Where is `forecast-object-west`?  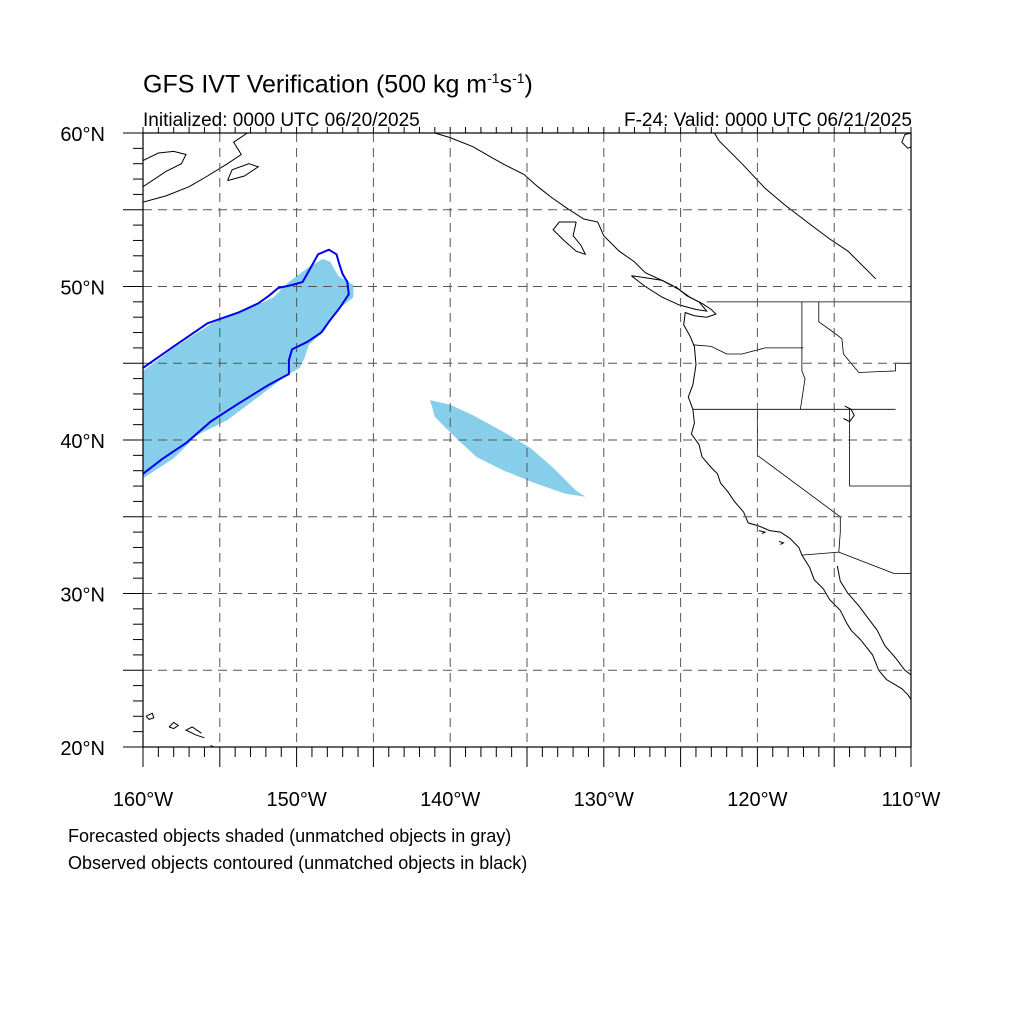 forecast-object-west is located at coordinates (248, 368).